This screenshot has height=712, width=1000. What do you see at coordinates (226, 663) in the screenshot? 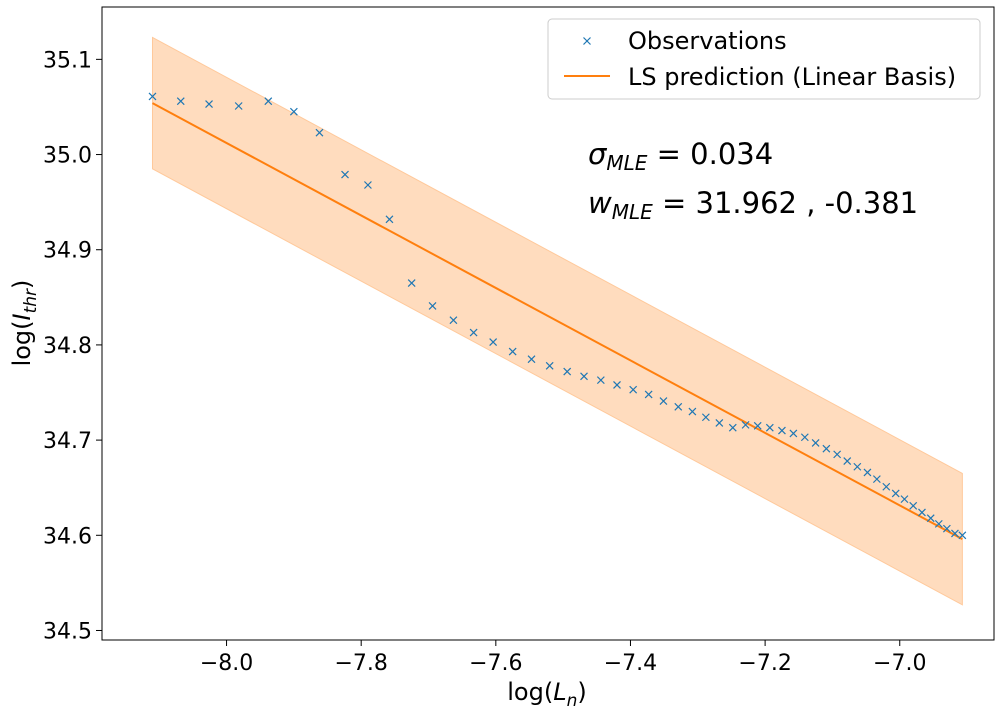
I see `x-tick-label: −8.0` at bounding box center [226, 663].